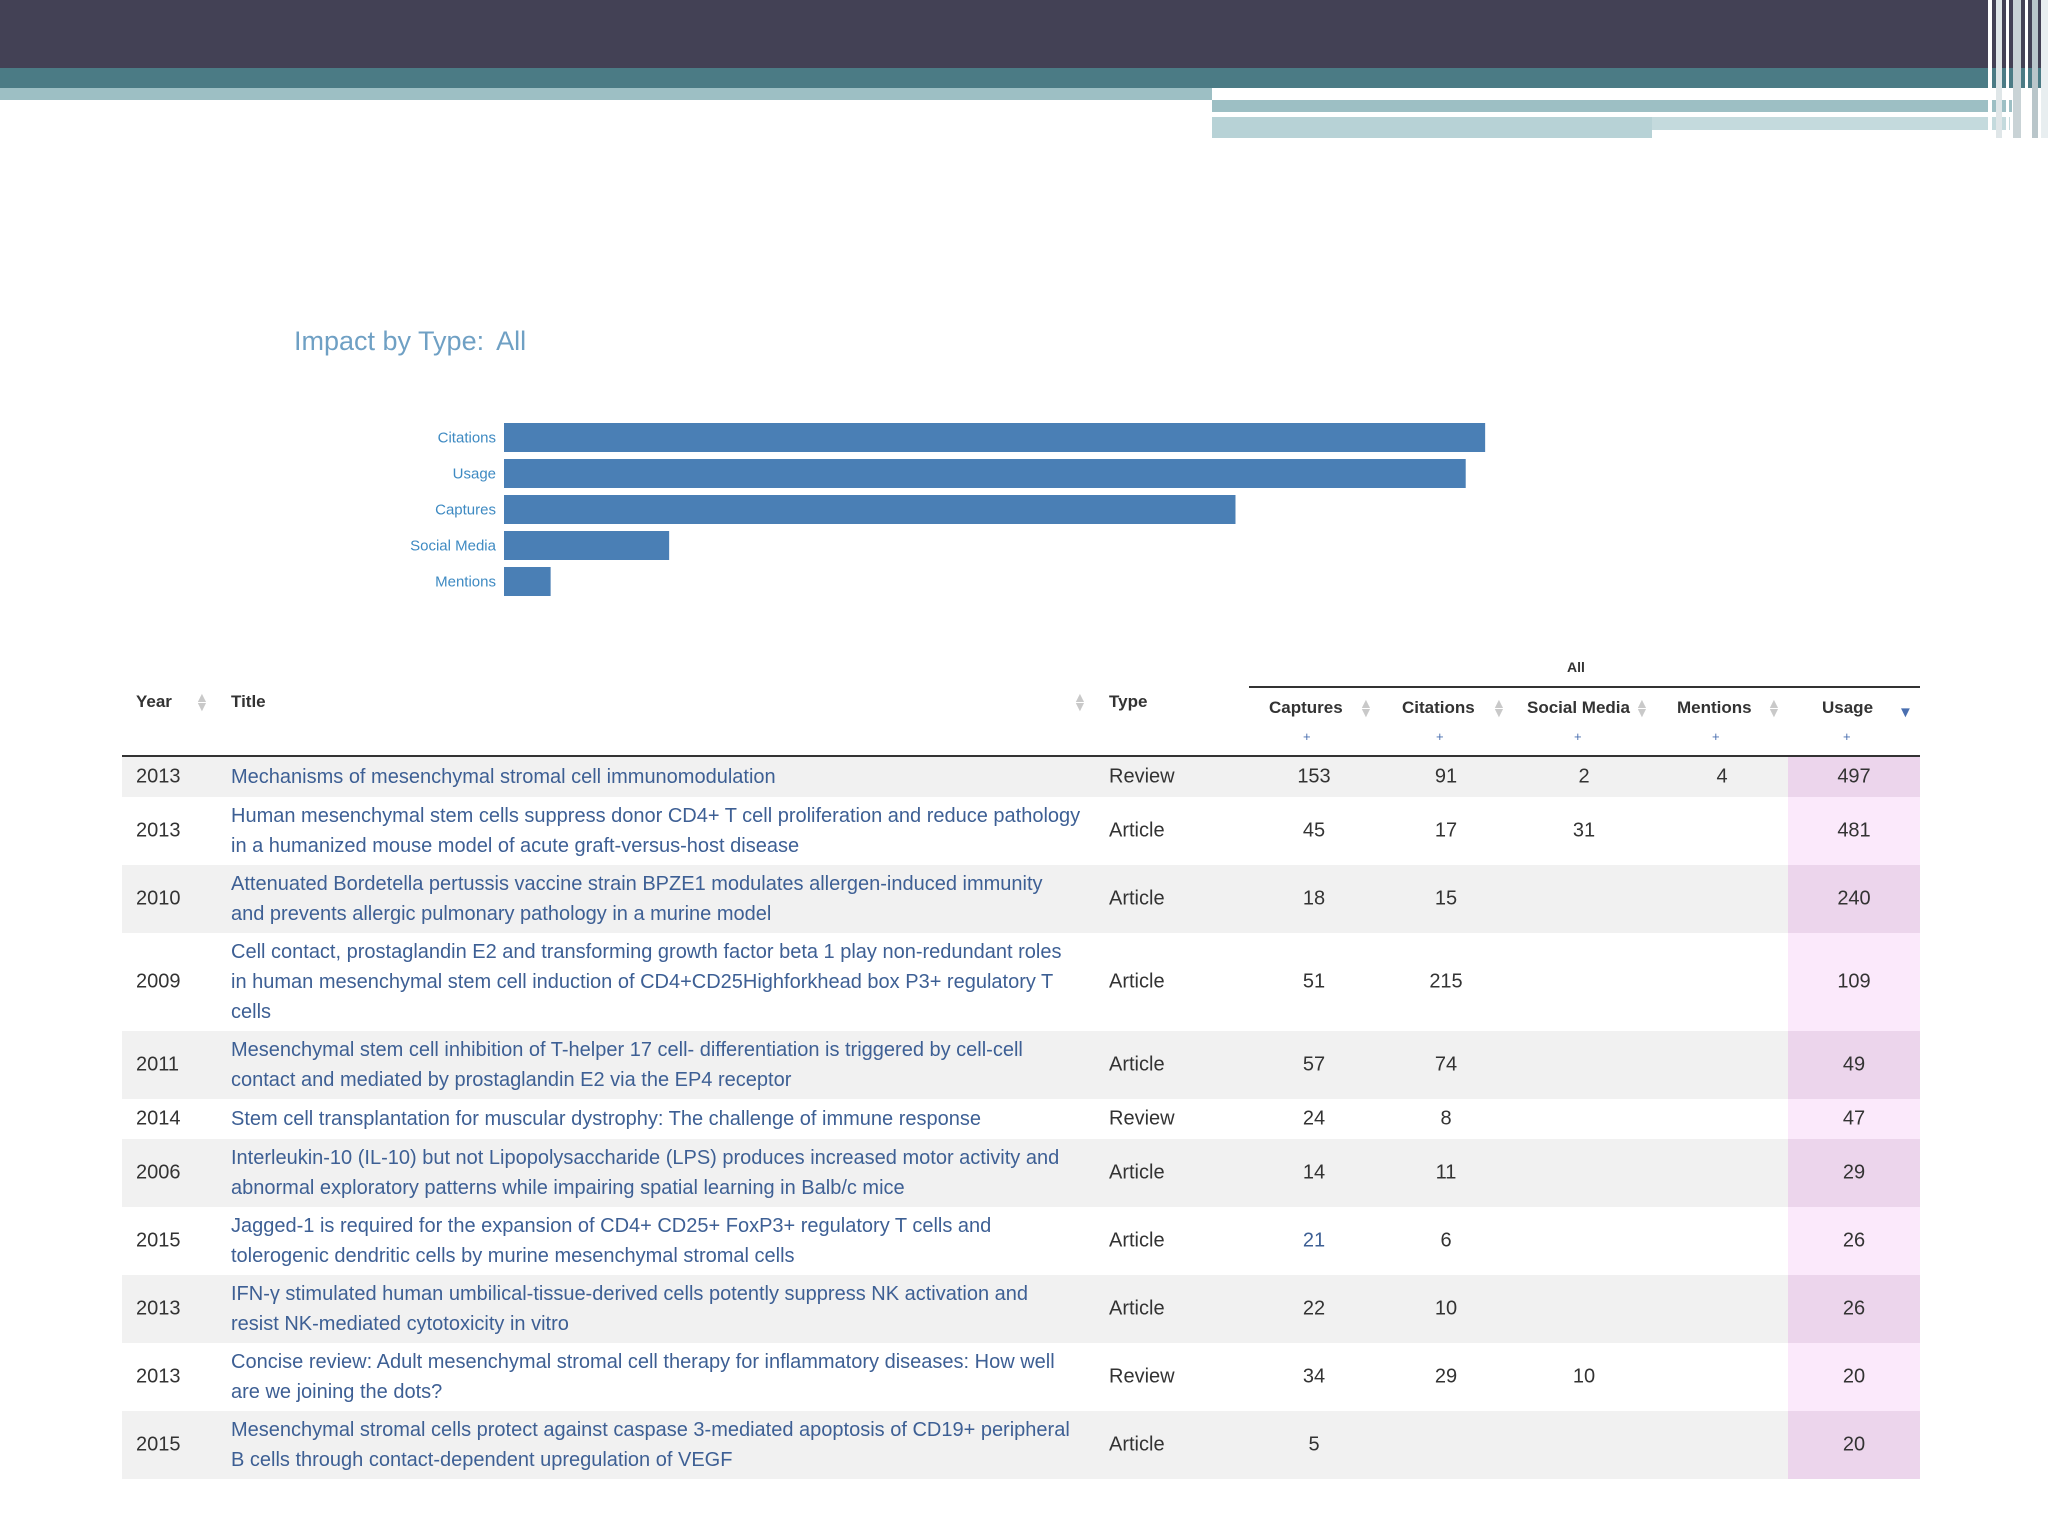 Image resolution: width=2048 pixels, height=1536 pixels. What do you see at coordinates (1438, 707) in the screenshot?
I see `column-header-citations: Citations` at bounding box center [1438, 707].